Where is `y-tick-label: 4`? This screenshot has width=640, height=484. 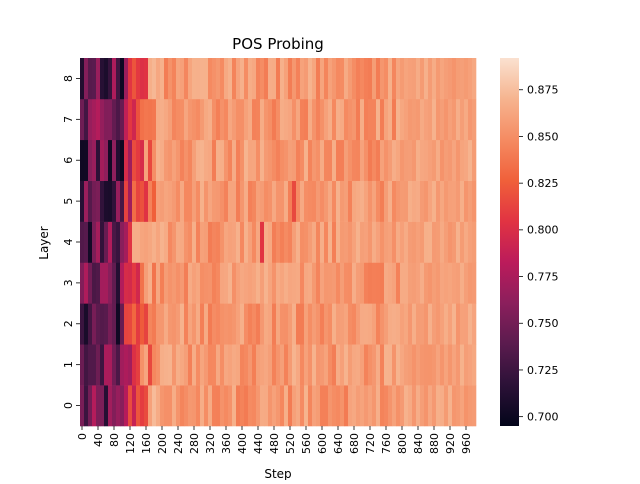 y-tick-label: 4 is located at coordinates (68, 242).